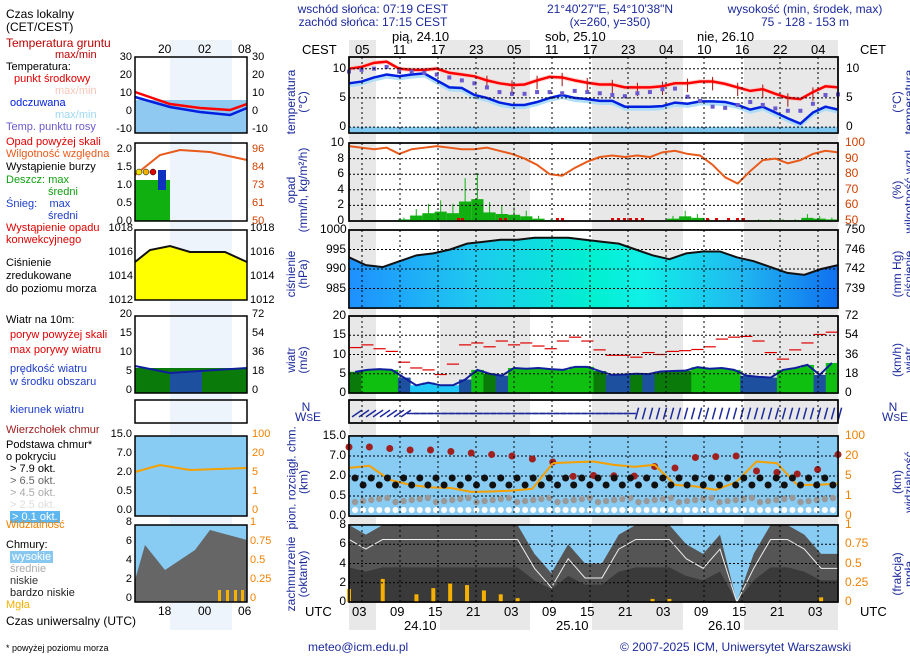  What do you see at coordinates (245, 611) in the screenshot?
I see `legend-utc-tick: 06` at bounding box center [245, 611].